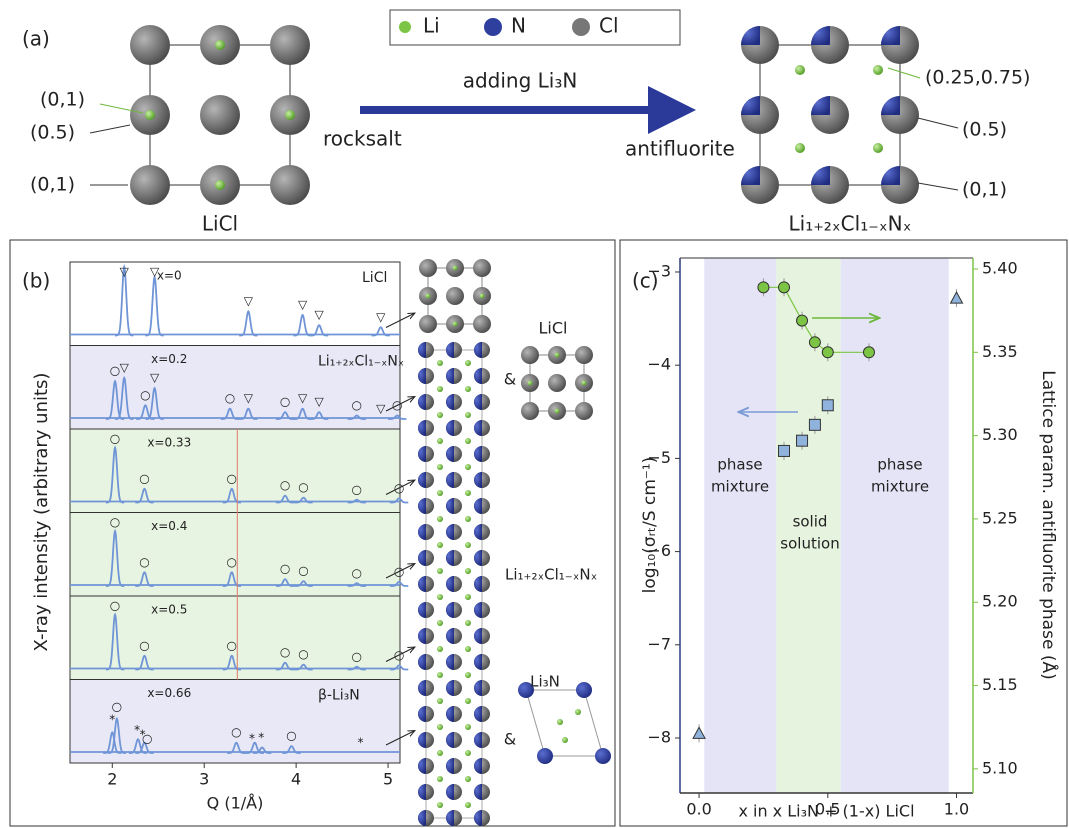 The width and height of the screenshot is (1069, 828). Describe the element at coordinates (339, 696) in the screenshot. I see `phase-label: β-Li₃N` at that location.